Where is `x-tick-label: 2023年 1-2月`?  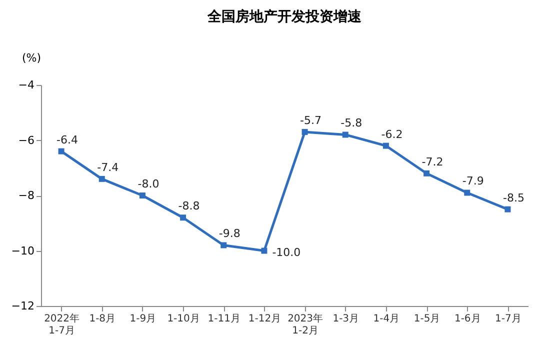
x-tick-label: 2023年 1-2月 is located at coordinates (306, 324).